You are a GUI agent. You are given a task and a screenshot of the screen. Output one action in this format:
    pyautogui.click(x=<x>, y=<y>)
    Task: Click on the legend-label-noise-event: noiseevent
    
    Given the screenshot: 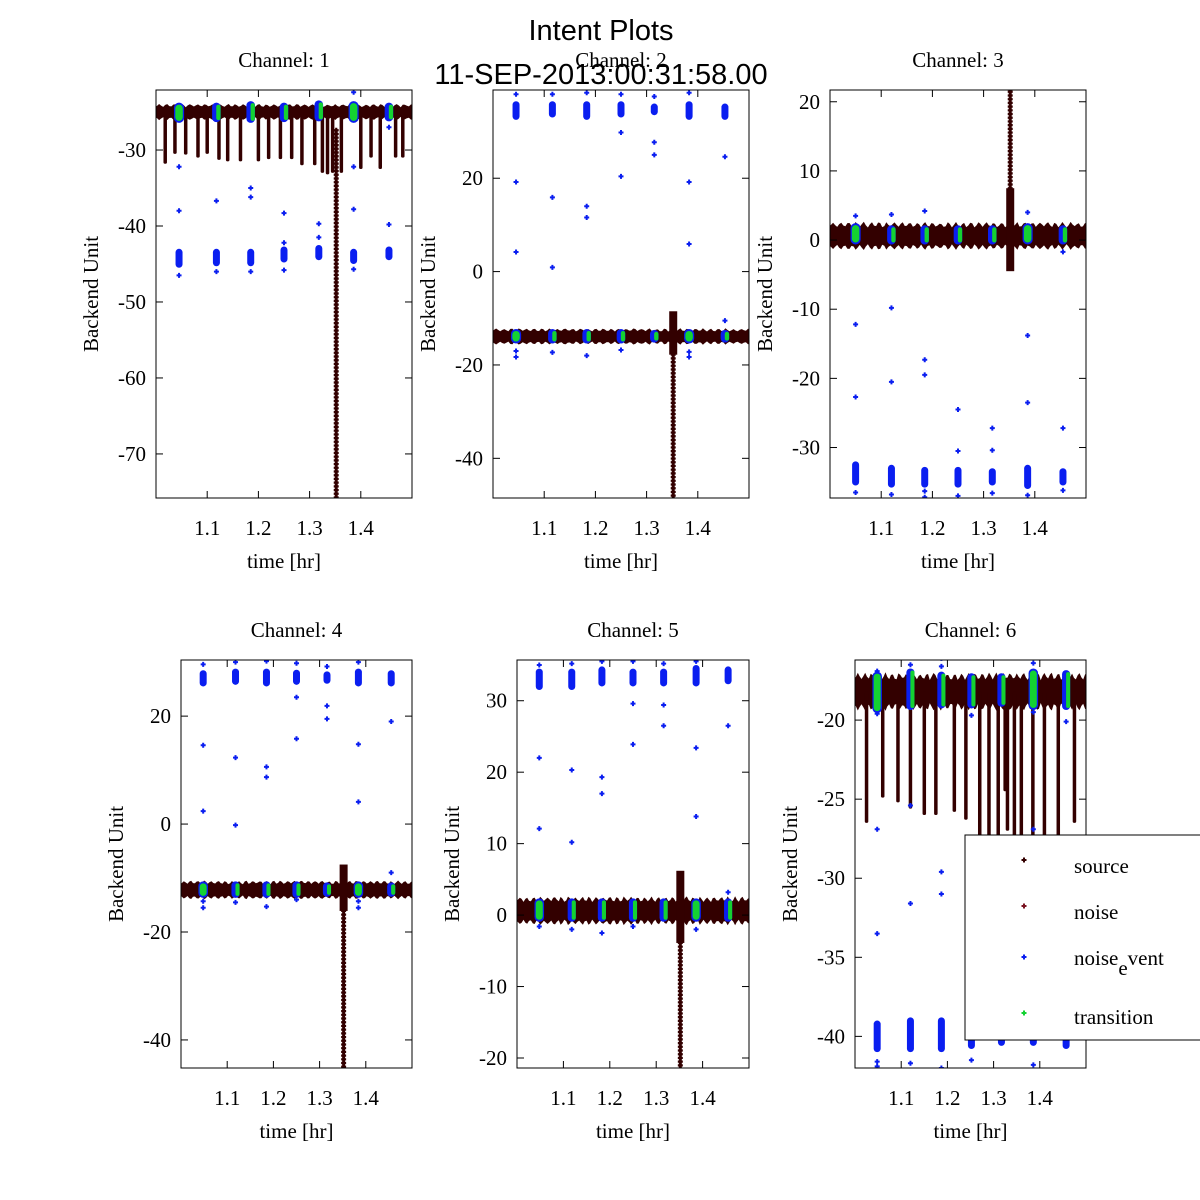 What is the action you would take?
    pyautogui.click(x=1119, y=963)
    